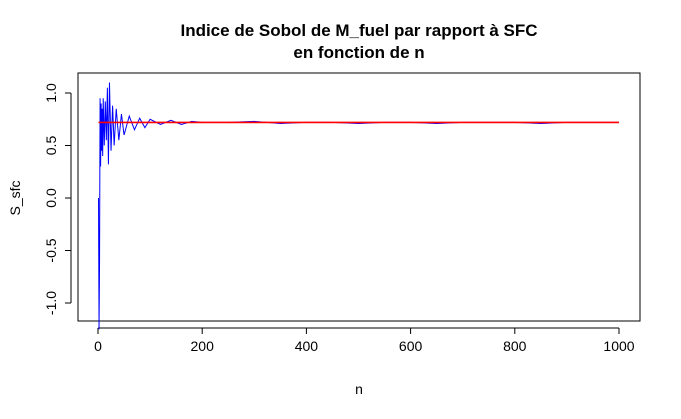 The width and height of the screenshot is (681, 419). I want to click on y-axis: -1.0 -0.5 0.0 0.5 1.0, so click(57, 199).